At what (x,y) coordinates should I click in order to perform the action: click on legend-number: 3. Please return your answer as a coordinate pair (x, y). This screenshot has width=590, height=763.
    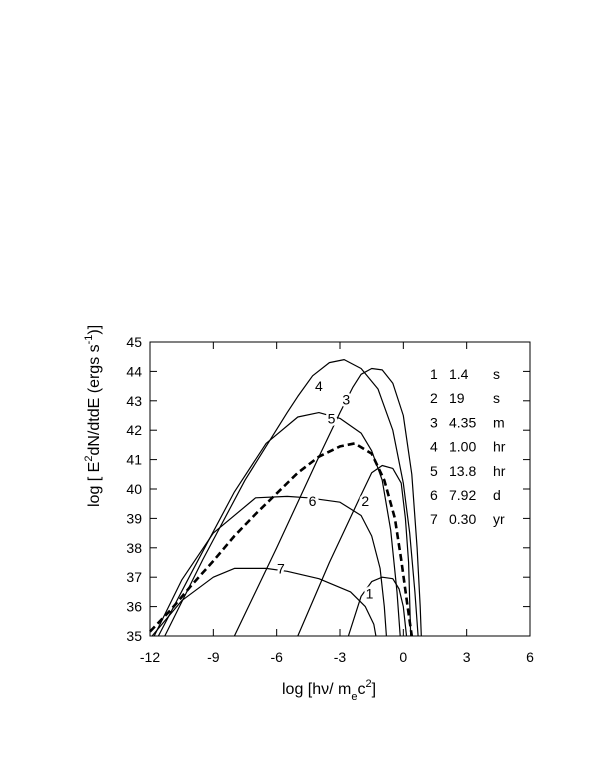
    Looking at the image, I should click on (434, 422).